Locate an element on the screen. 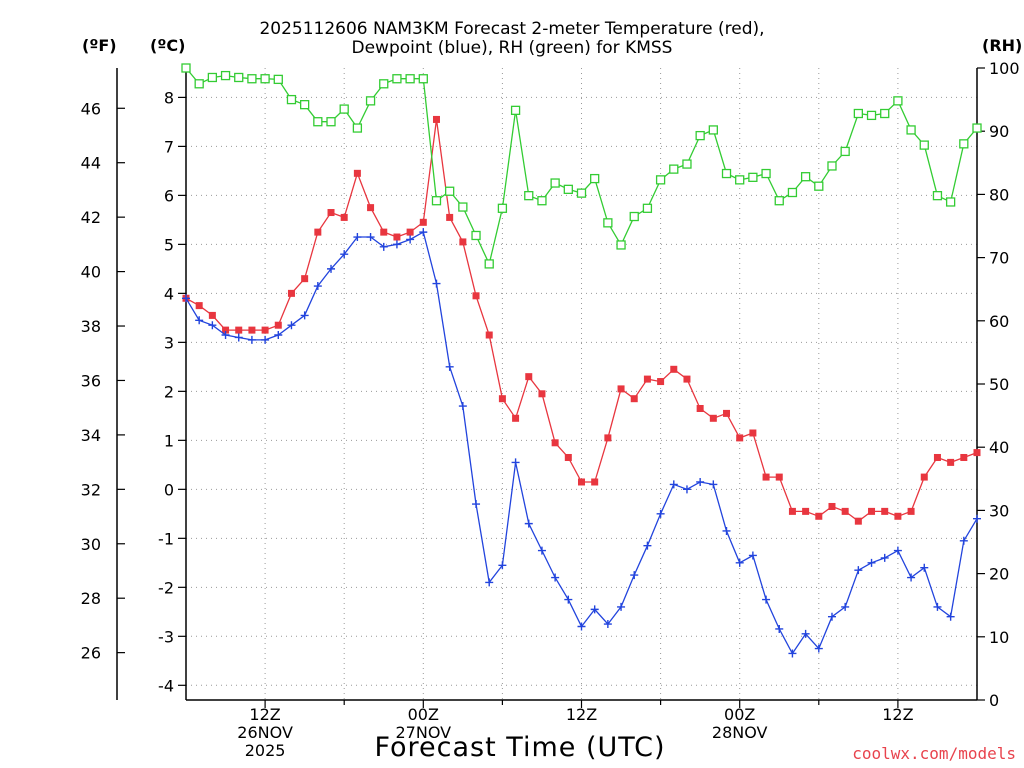 This screenshot has height=768, width=1024. celsius-unit-label: (ºC) is located at coordinates (168, 45).